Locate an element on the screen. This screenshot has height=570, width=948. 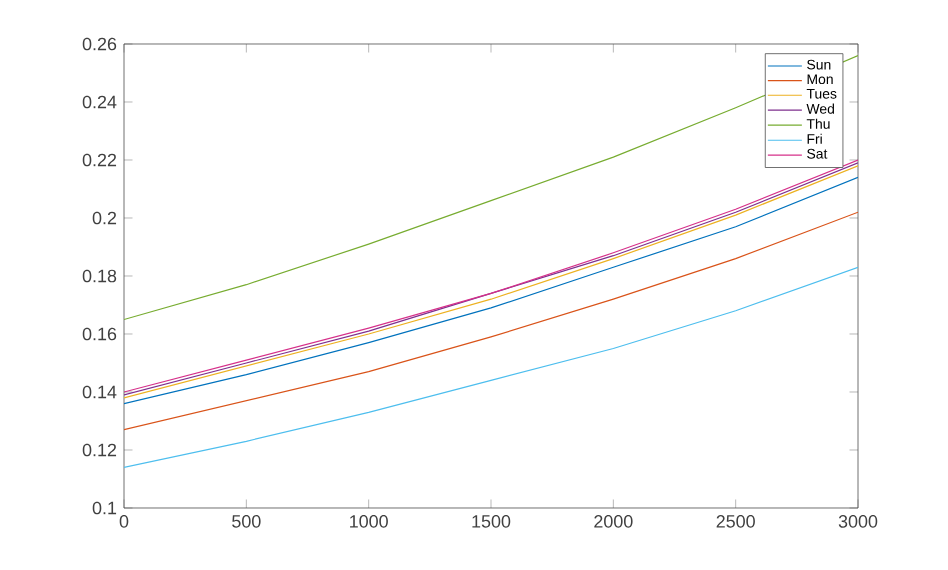
y-tick-label: 0.18 is located at coordinates (99, 276).